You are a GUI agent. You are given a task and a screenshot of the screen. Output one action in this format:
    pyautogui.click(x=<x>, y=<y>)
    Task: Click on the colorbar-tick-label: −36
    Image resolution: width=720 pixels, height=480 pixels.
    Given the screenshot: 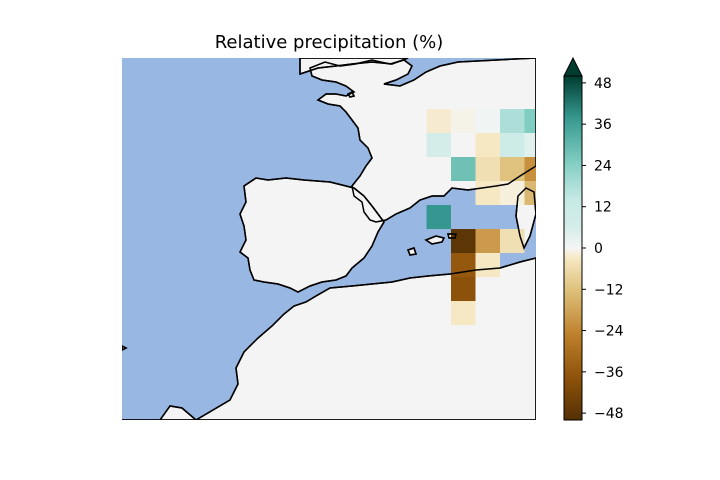 What is the action you would take?
    pyautogui.click(x=609, y=373)
    